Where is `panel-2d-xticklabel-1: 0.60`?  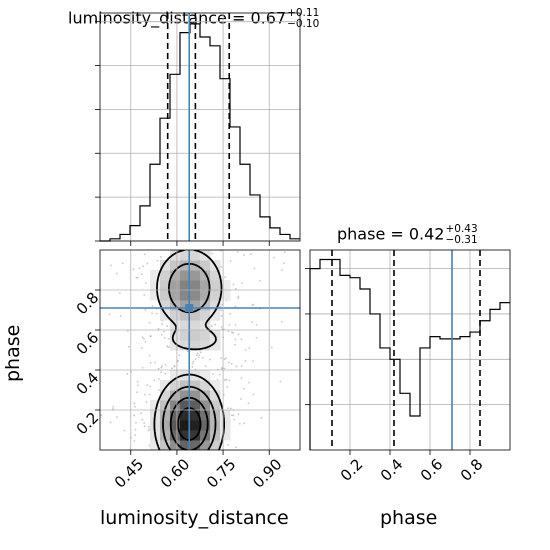
panel-2d-xticklabel-1: 0.60 is located at coordinates (175, 473).